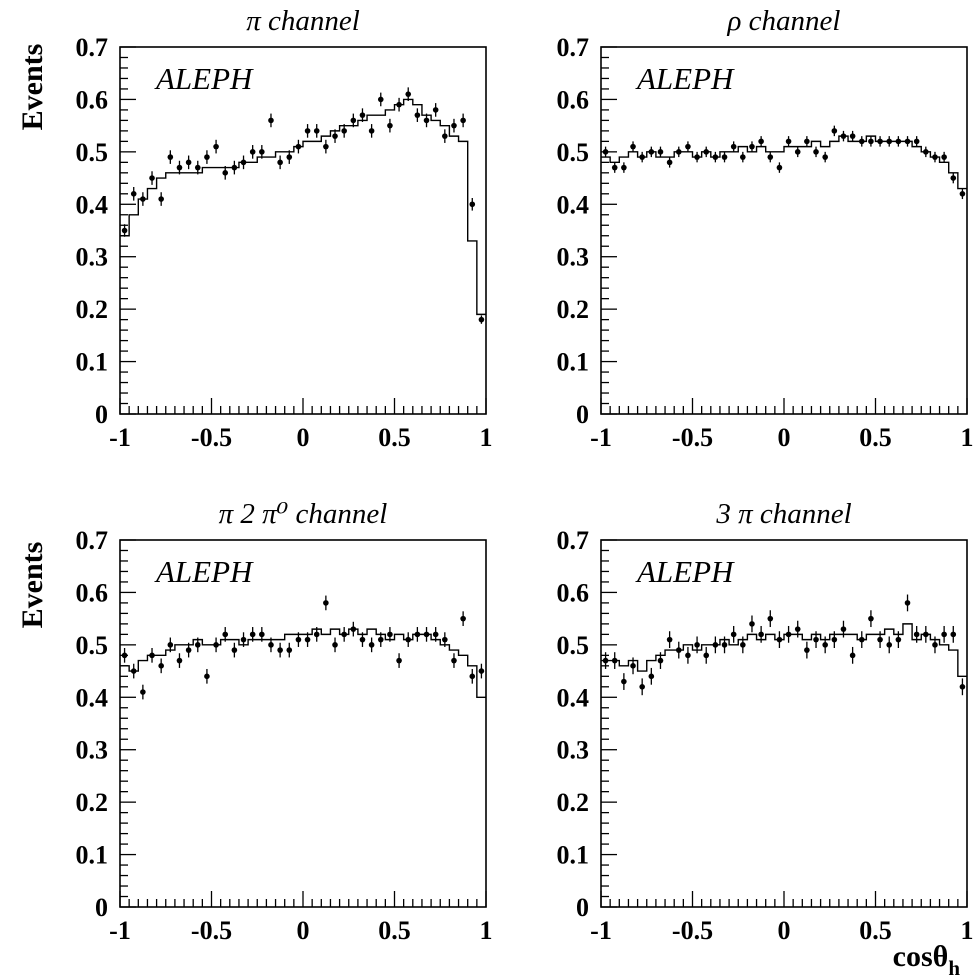 The width and height of the screenshot is (978, 980). What do you see at coordinates (954, 968) in the screenshot?
I see `x-axis-label-subscript: h` at bounding box center [954, 968].